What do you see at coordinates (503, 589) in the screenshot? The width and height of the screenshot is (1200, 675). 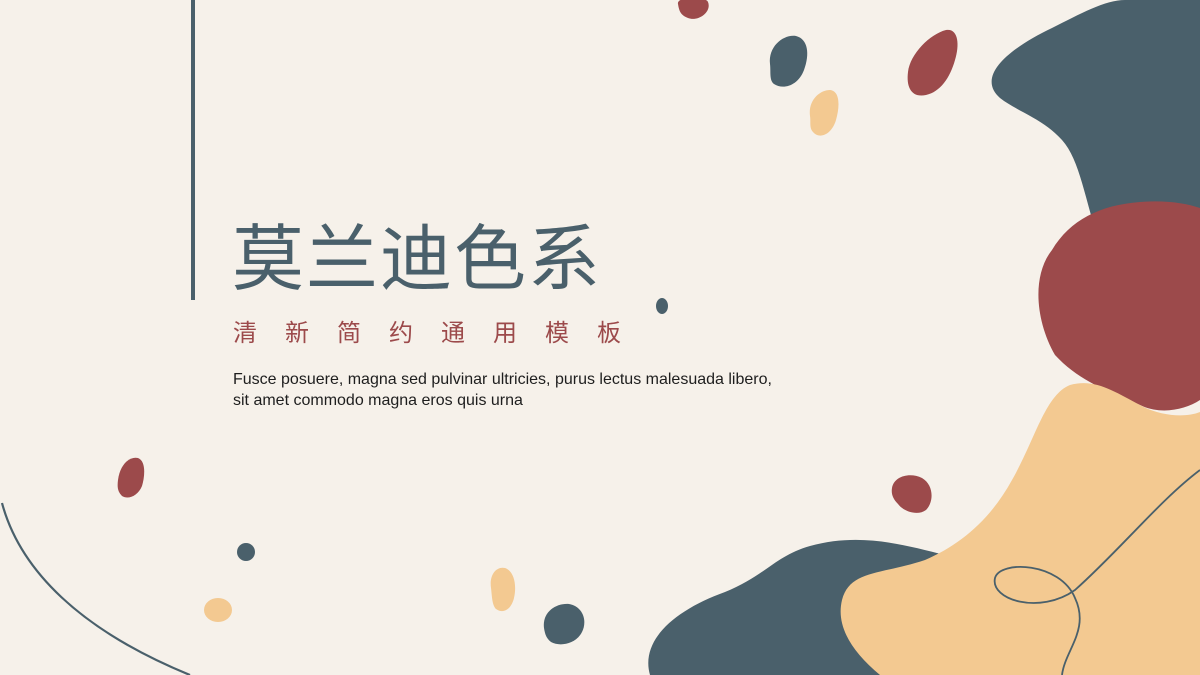 I see `pebble-peach-center` at bounding box center [503, 589].